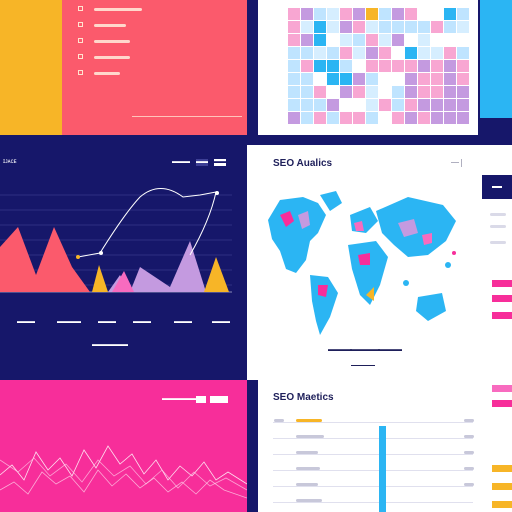 The image size is (512, 512). What do you see at coordinates (219, 399) in the screenshot?
I see `panel-button` at bounding box center [219, 399].